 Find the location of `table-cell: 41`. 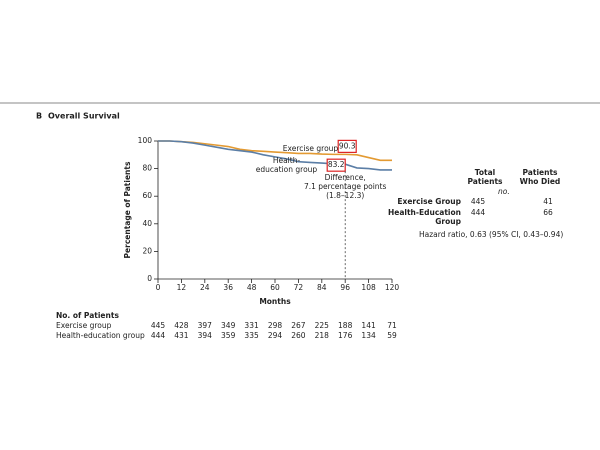

table-cell: 41 is located at coordinates (548, 201).